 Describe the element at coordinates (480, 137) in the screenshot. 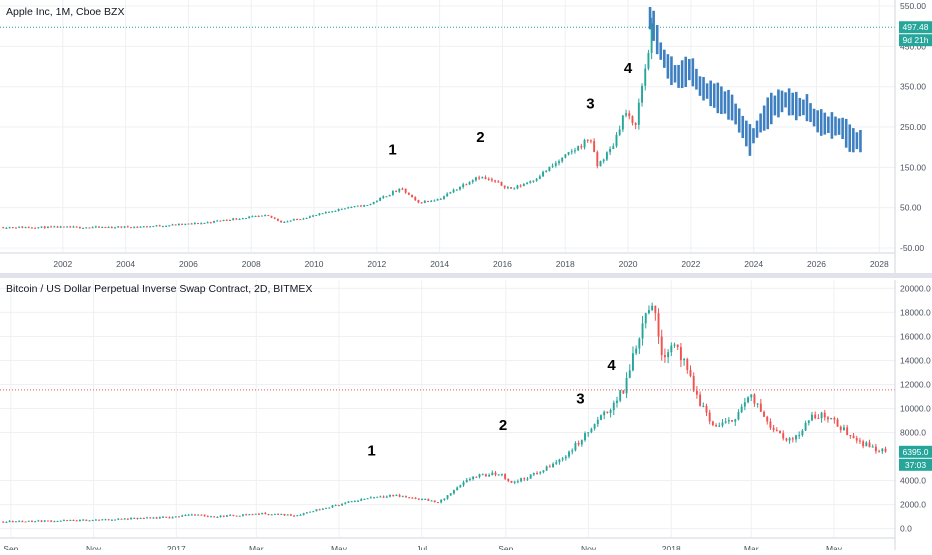

I see `wave-label-2: 2` at that location.